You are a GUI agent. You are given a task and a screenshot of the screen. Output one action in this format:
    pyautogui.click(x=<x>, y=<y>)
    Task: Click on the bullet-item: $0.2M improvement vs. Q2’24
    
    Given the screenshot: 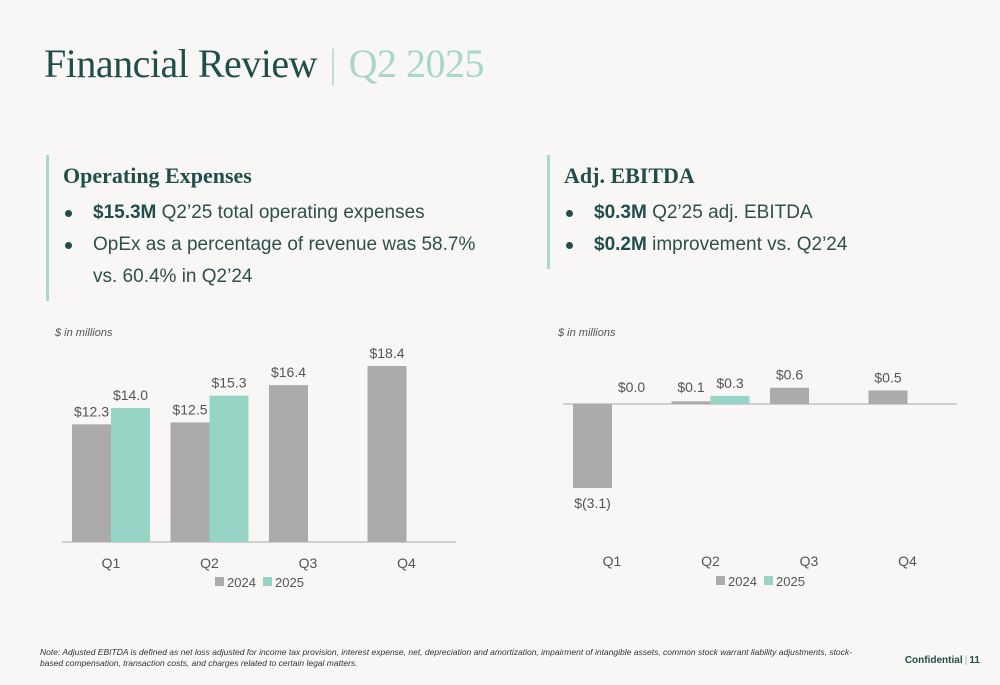 What is the action you would take?
    pyautogui.click(x=774, y=245)
    